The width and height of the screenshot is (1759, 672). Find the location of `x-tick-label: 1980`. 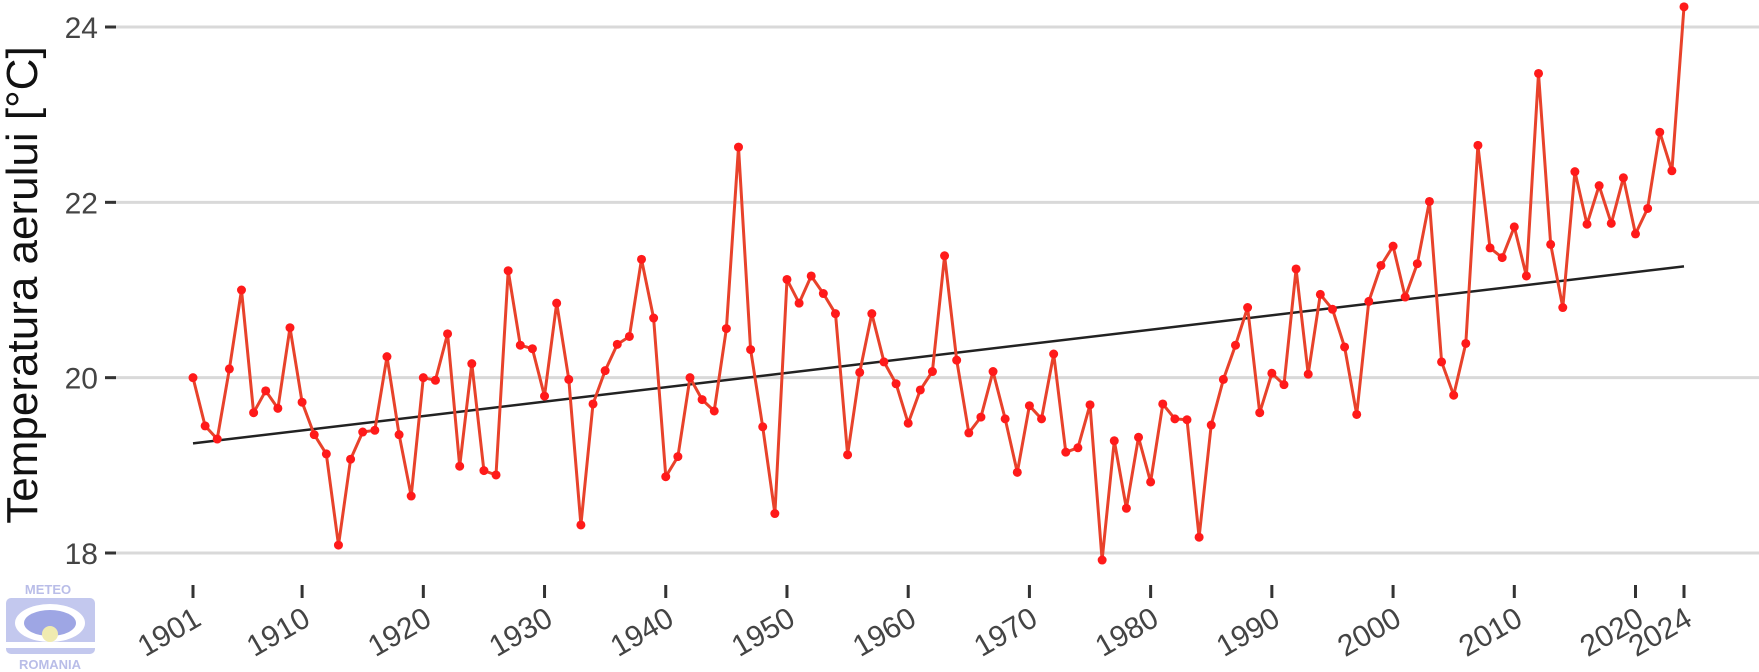

x-tick-label: 1980 is located at coordinates (1127, 632).